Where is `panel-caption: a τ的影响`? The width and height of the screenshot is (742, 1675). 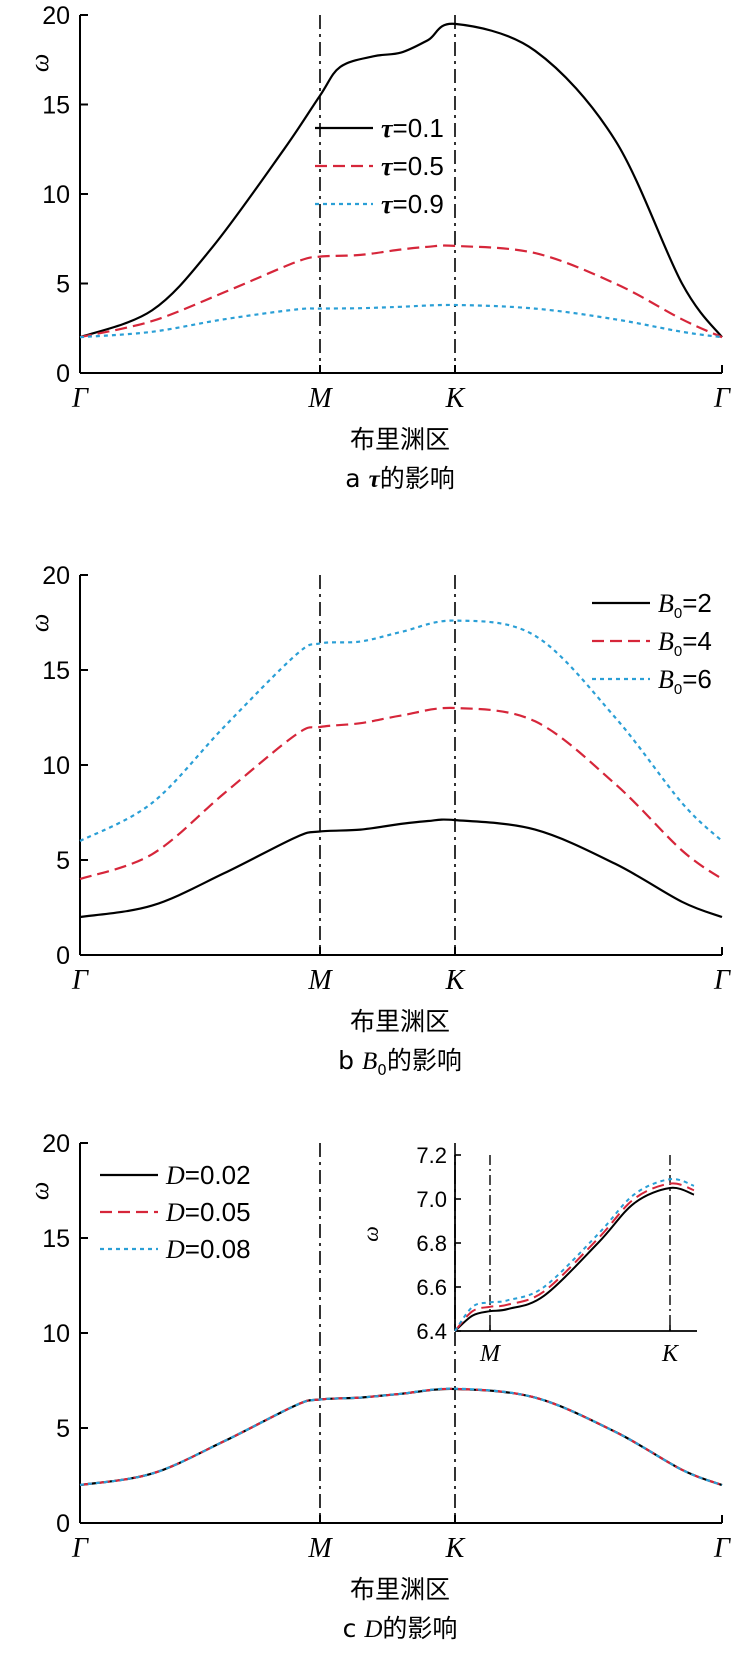 panel-caption: a τ的影响 is located at coordinates (399, 478).